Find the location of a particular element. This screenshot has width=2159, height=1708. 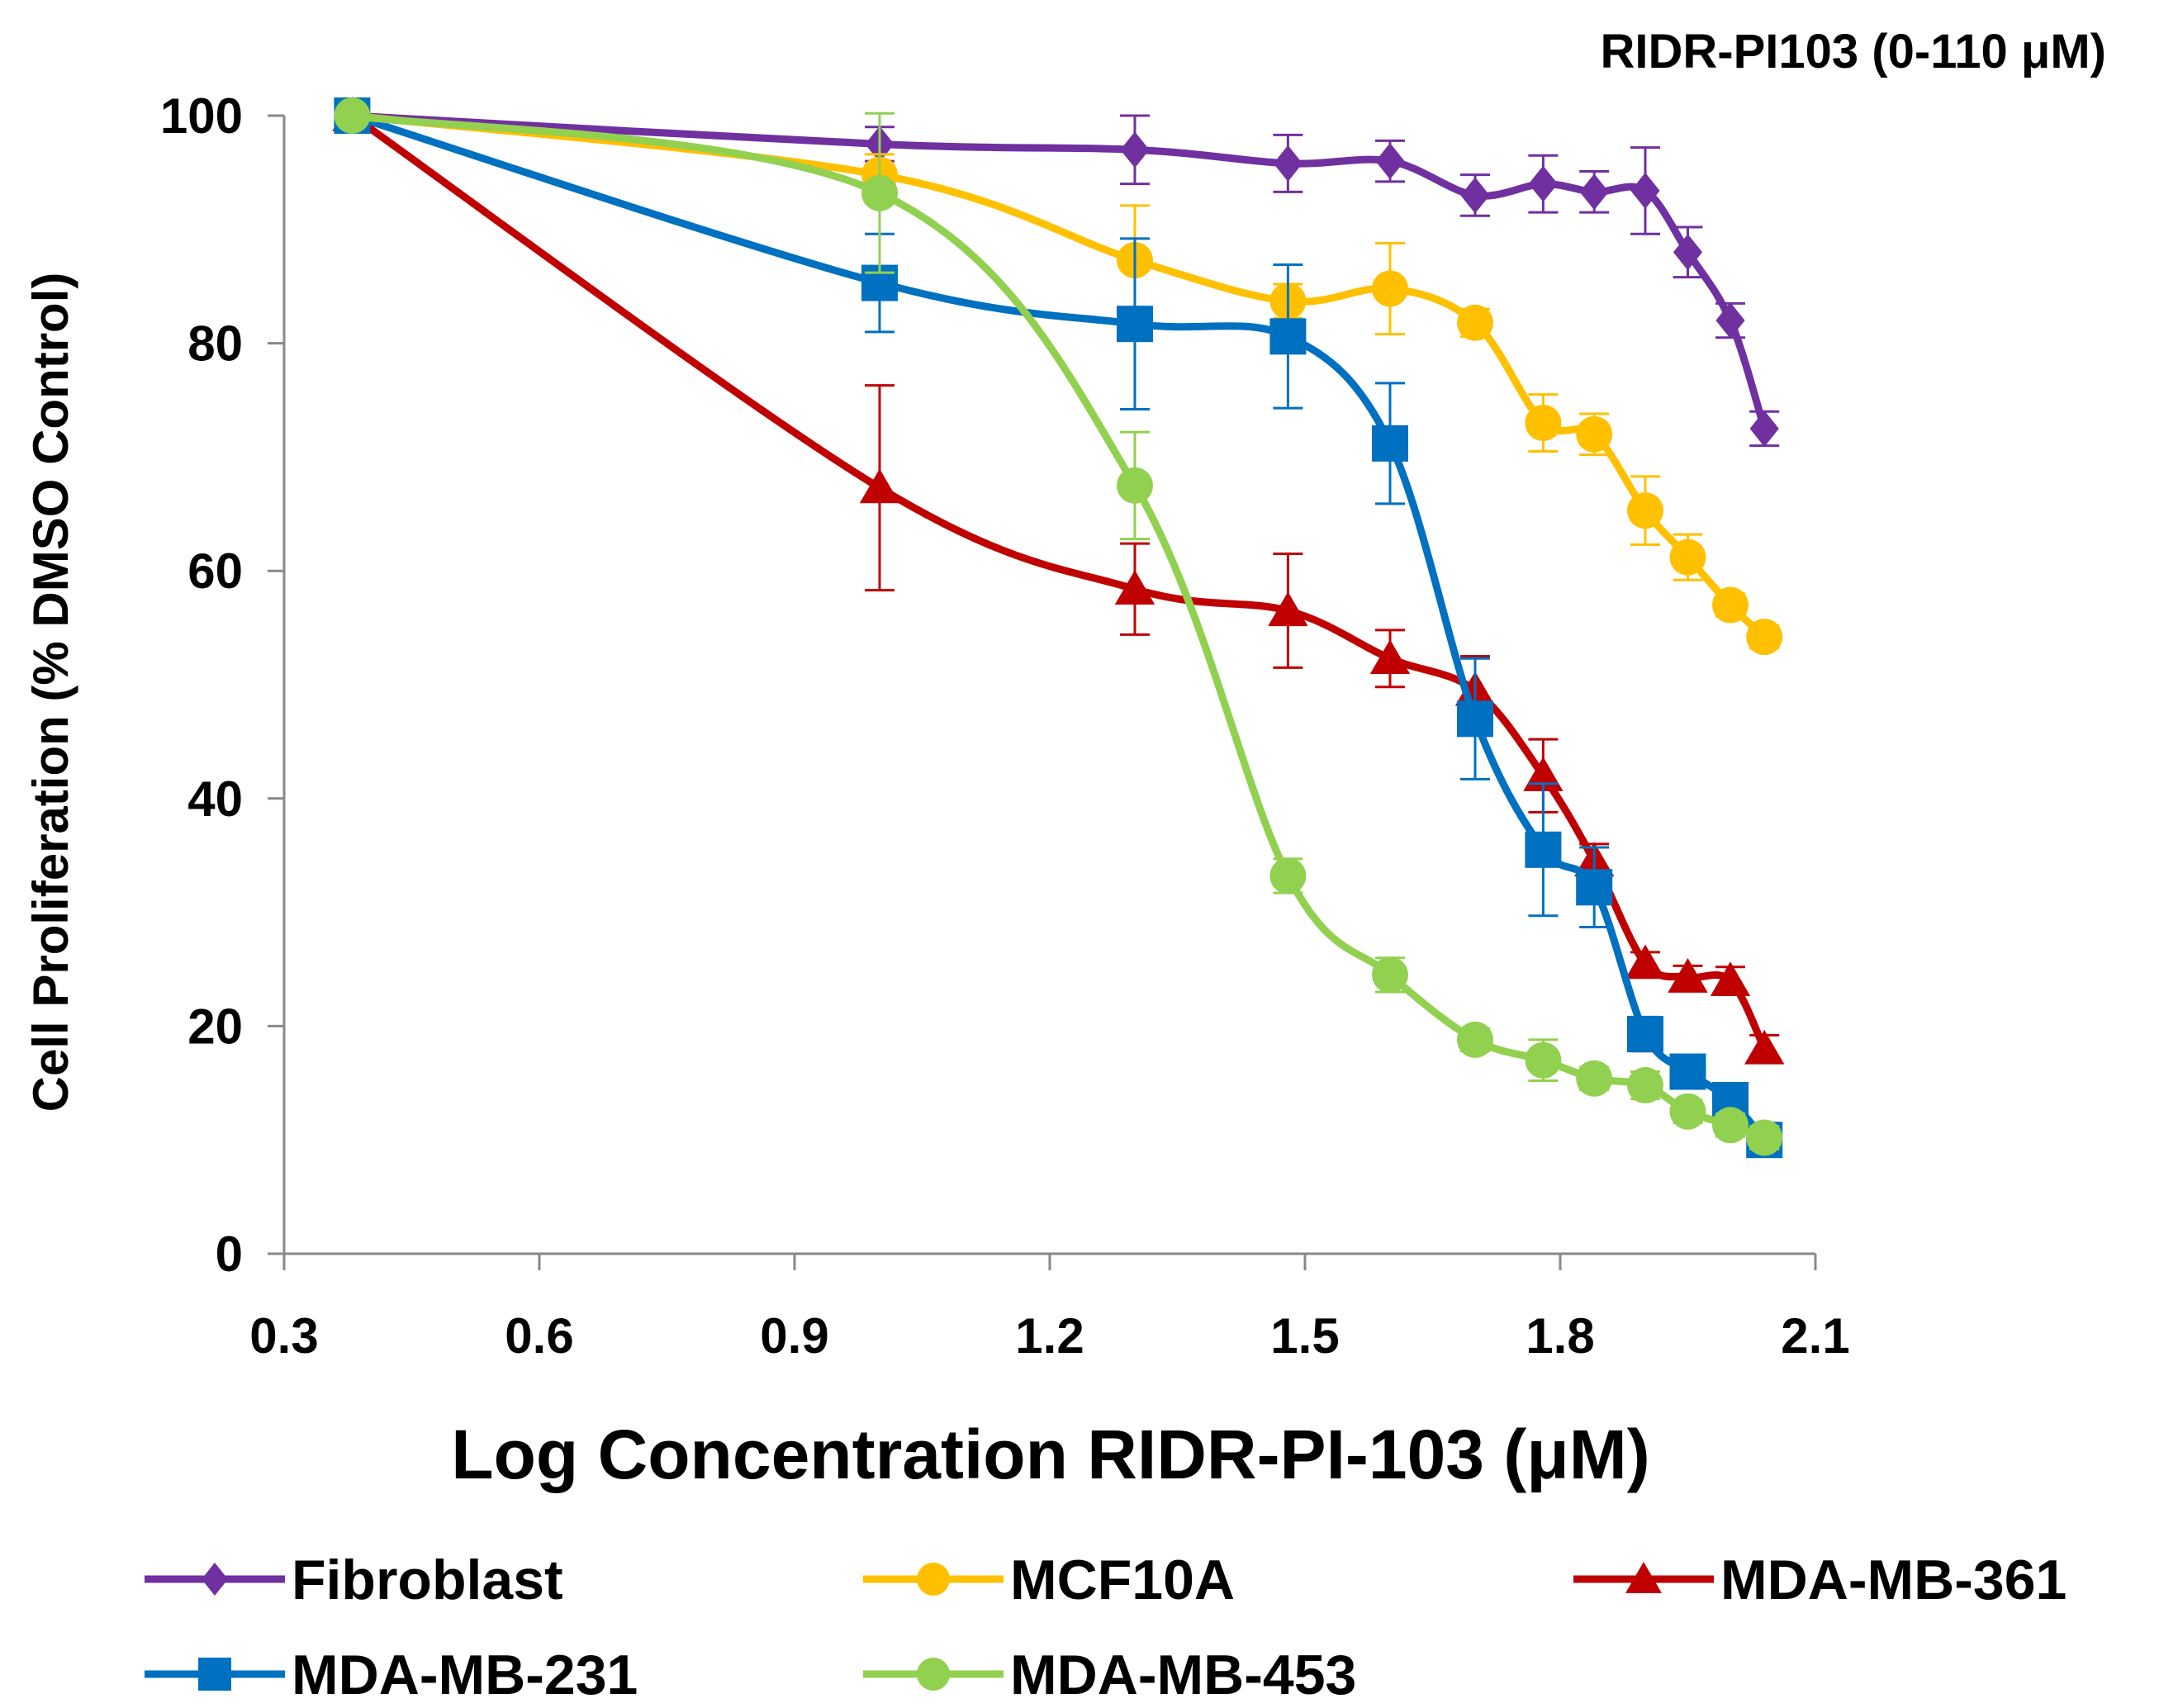

y-tick-label: 0 is located at coordinates (229, 1254).